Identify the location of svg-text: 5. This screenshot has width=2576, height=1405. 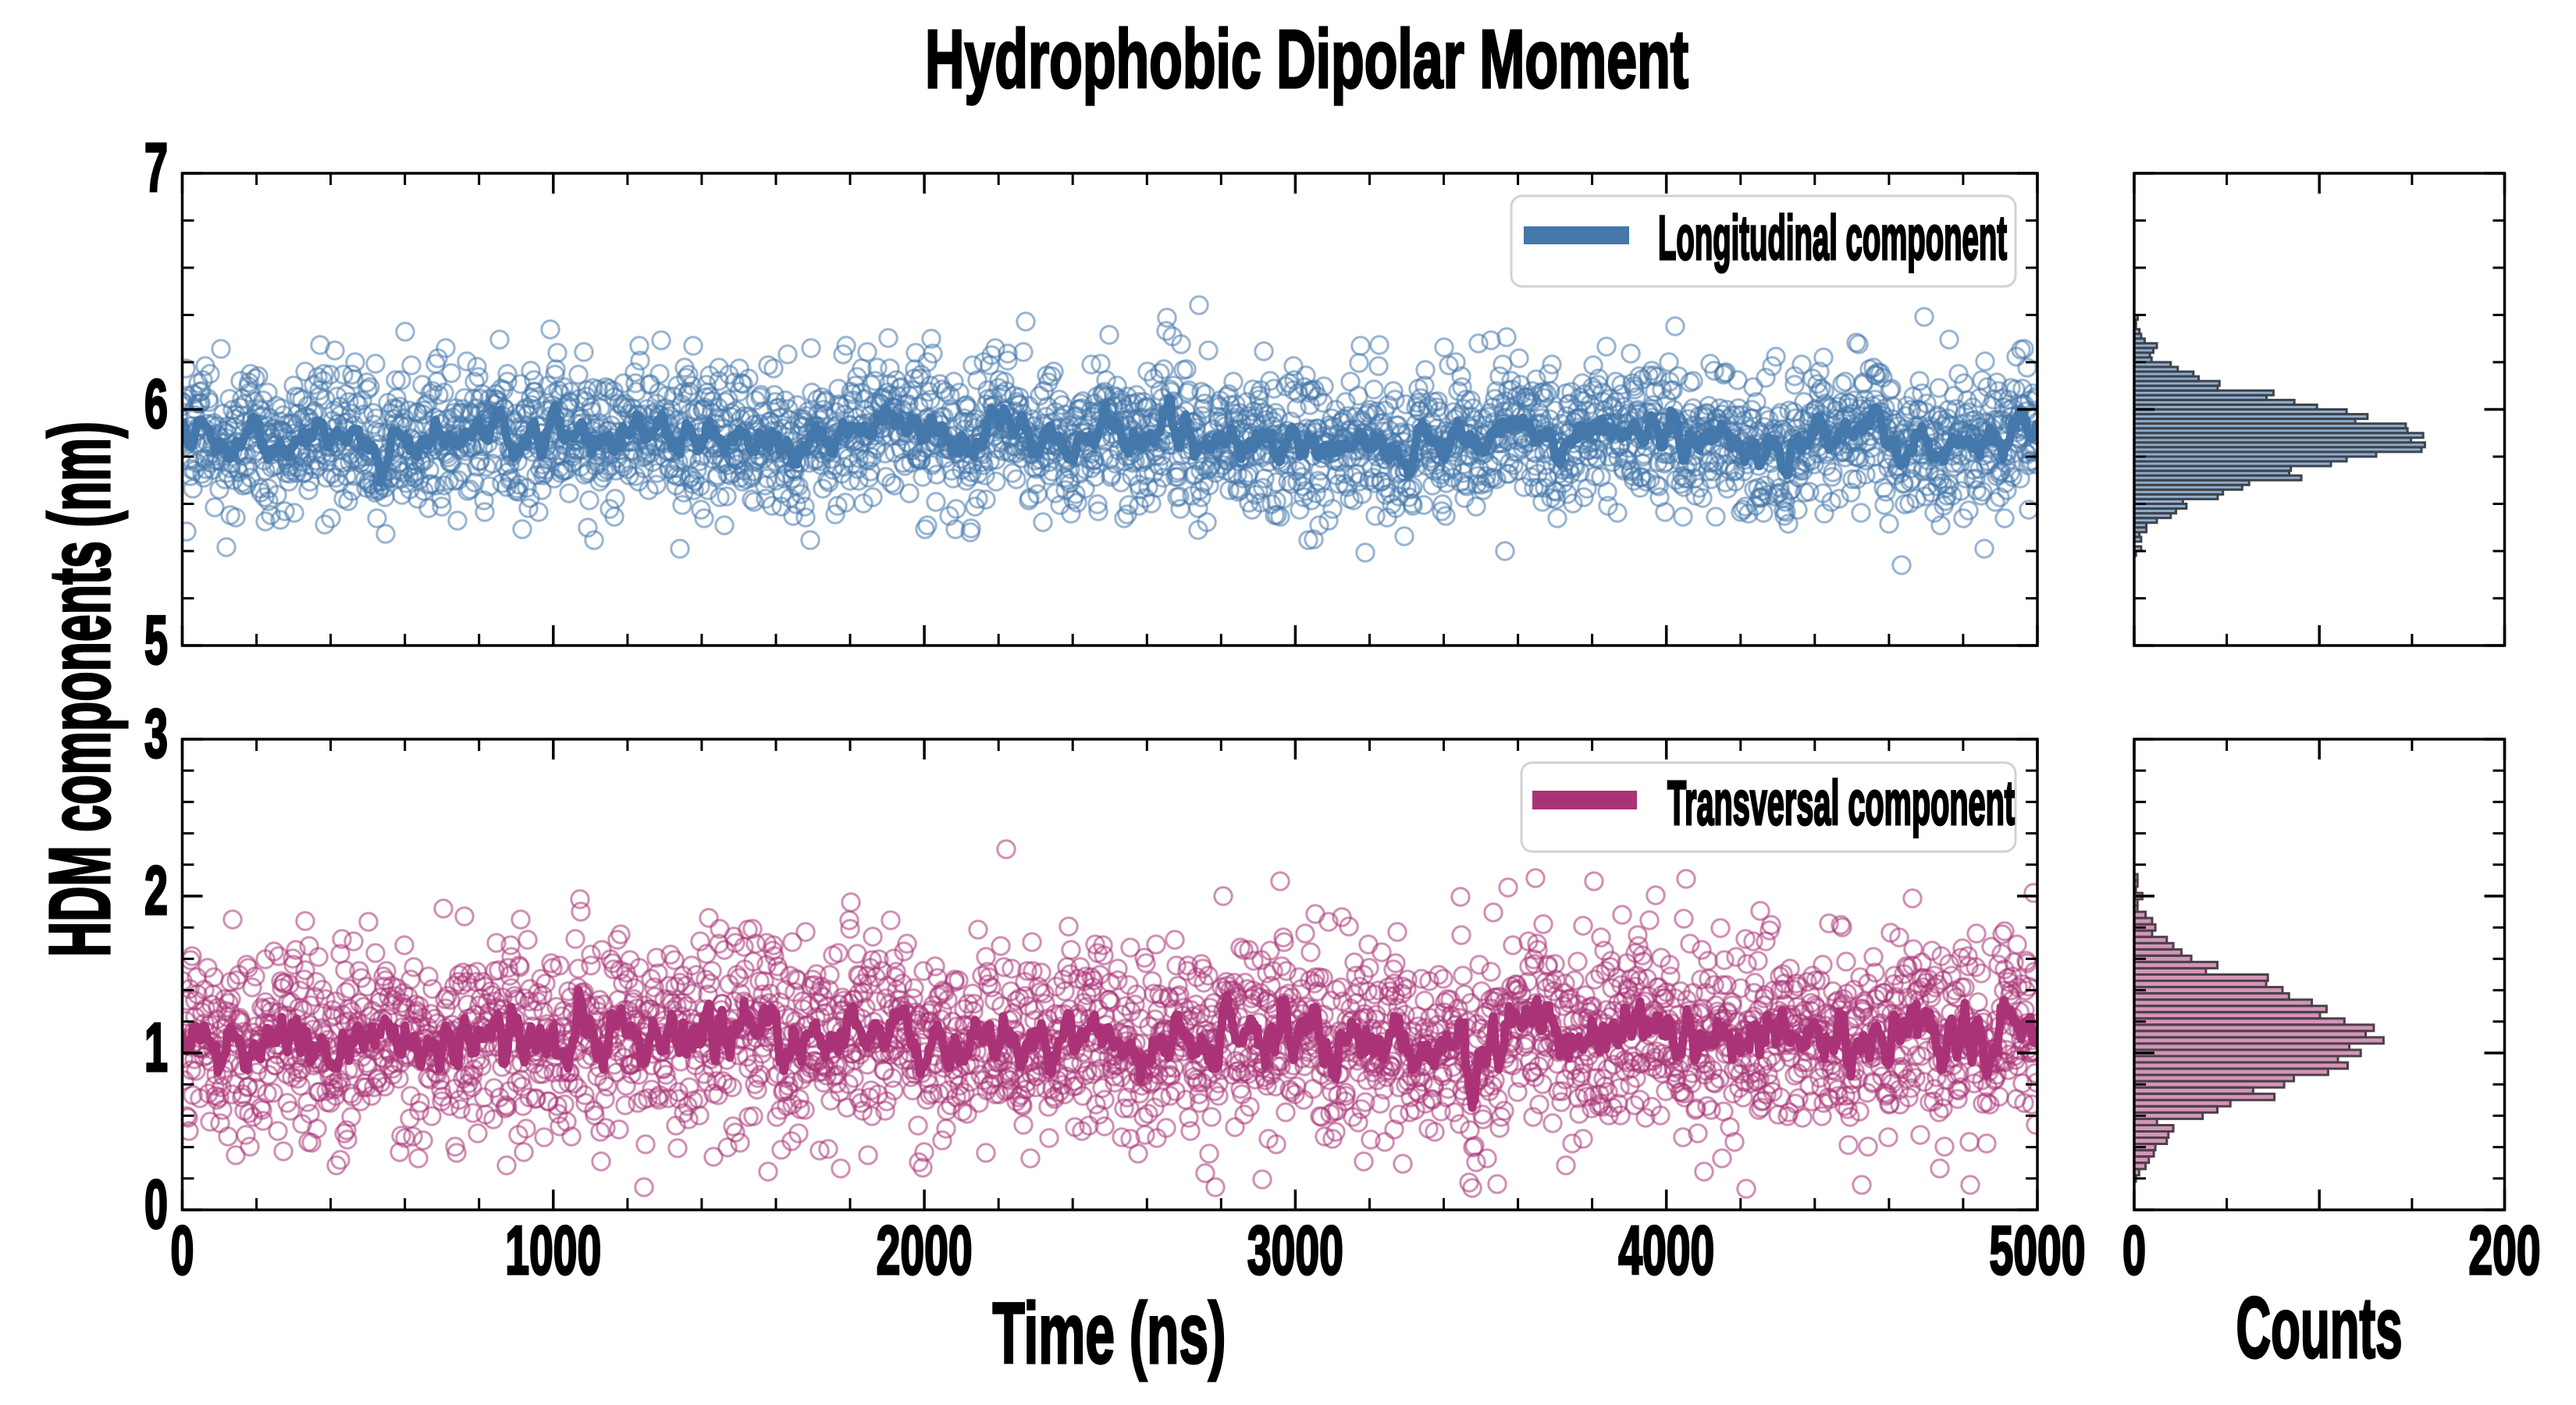
(156, 640).